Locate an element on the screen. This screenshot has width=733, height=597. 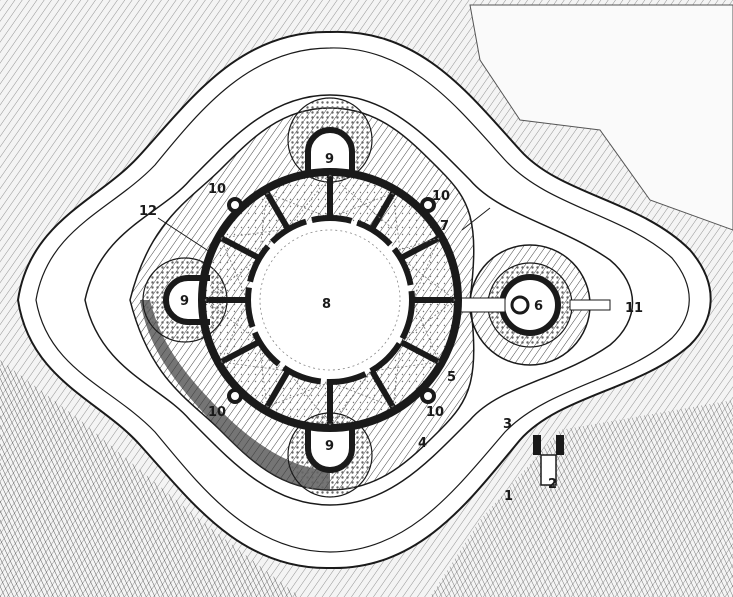
label-5: 5 is located at coordinates (451, 377).